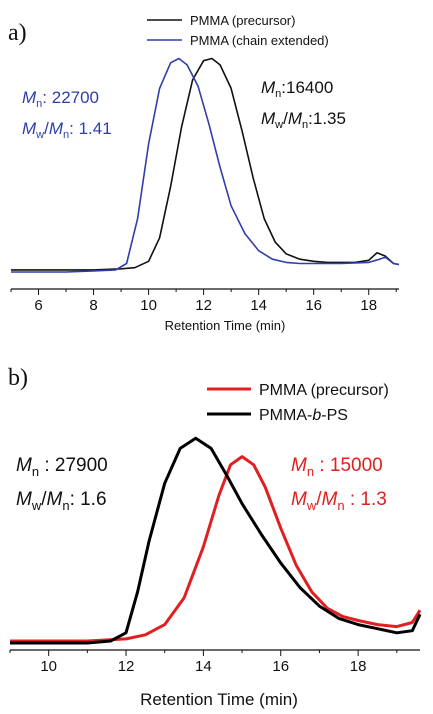 The width and height of the screenshot is (433, 714). Describe the element at coordinates (225, 325) in the screenshot. I see `panel-a-x-axis-label: Retention Time (min)` at that location.